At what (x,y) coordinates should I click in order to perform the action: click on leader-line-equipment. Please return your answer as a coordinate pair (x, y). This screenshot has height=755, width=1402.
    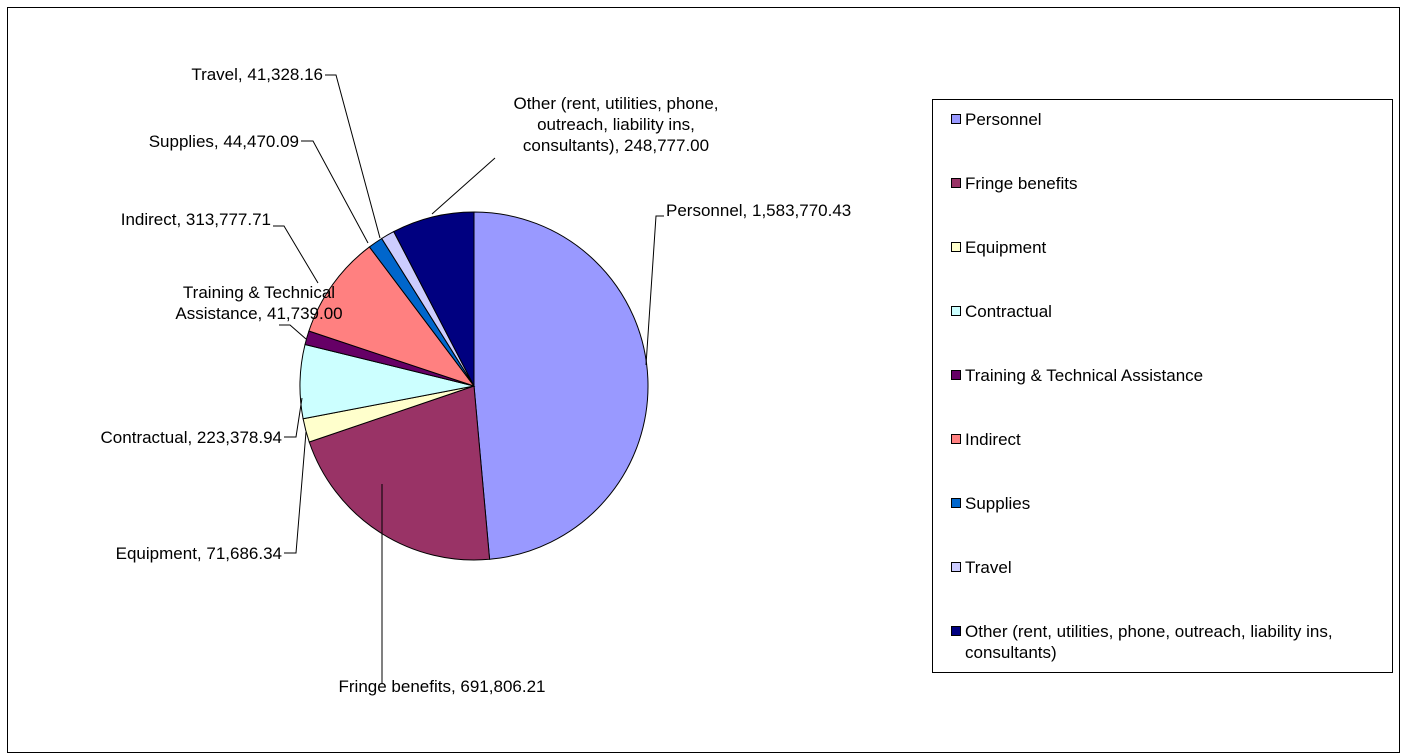
    Looking at the image, I should click on (295, 492).